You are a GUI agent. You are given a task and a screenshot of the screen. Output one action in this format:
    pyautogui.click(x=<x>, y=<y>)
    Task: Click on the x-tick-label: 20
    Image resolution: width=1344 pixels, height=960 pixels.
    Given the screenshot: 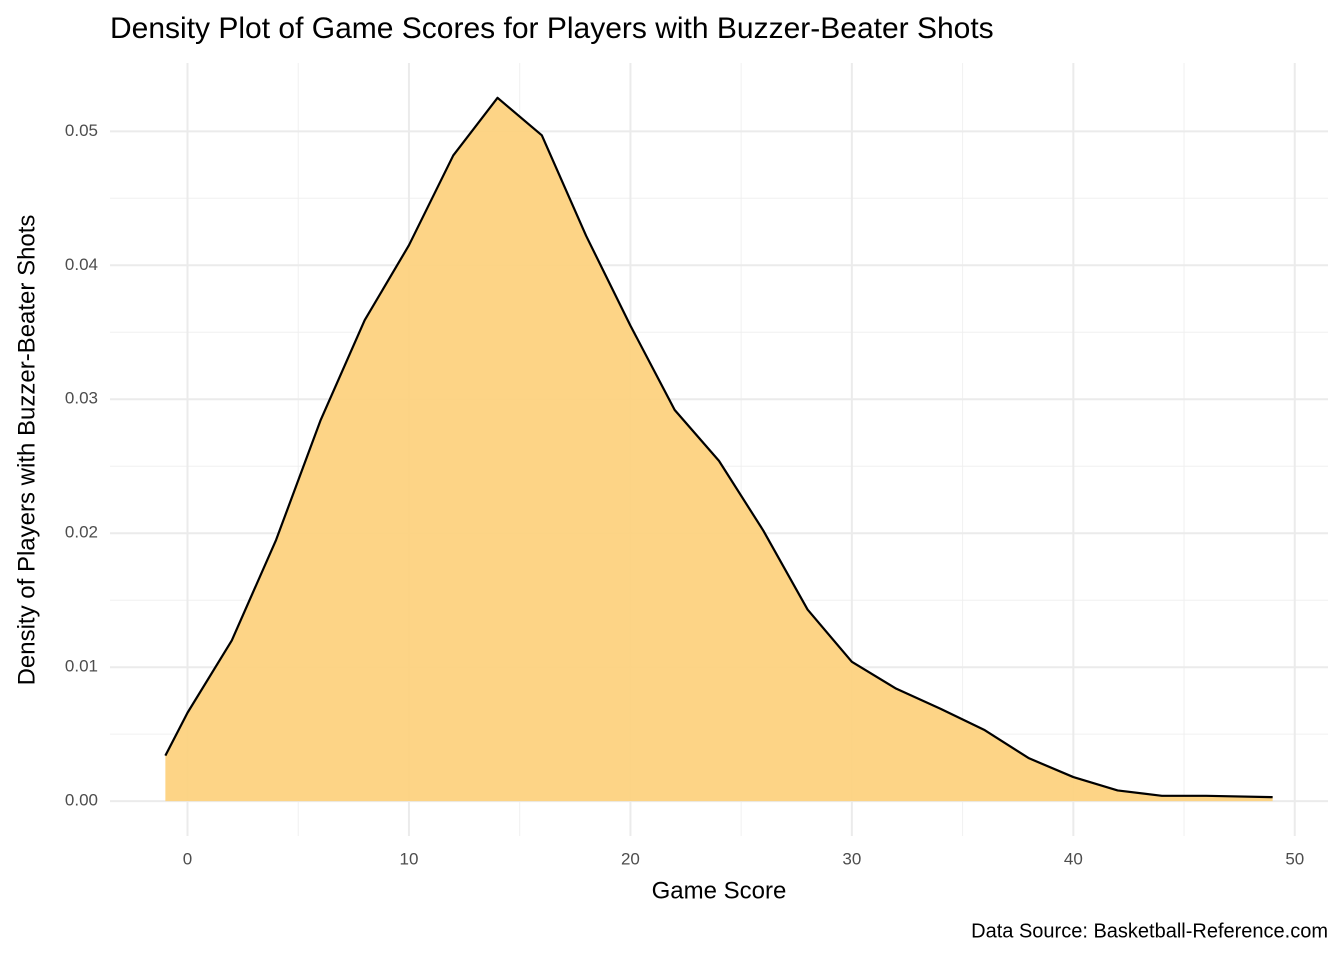 What is the action you would take?
    pyautogui.click(x=630, y=858)
    